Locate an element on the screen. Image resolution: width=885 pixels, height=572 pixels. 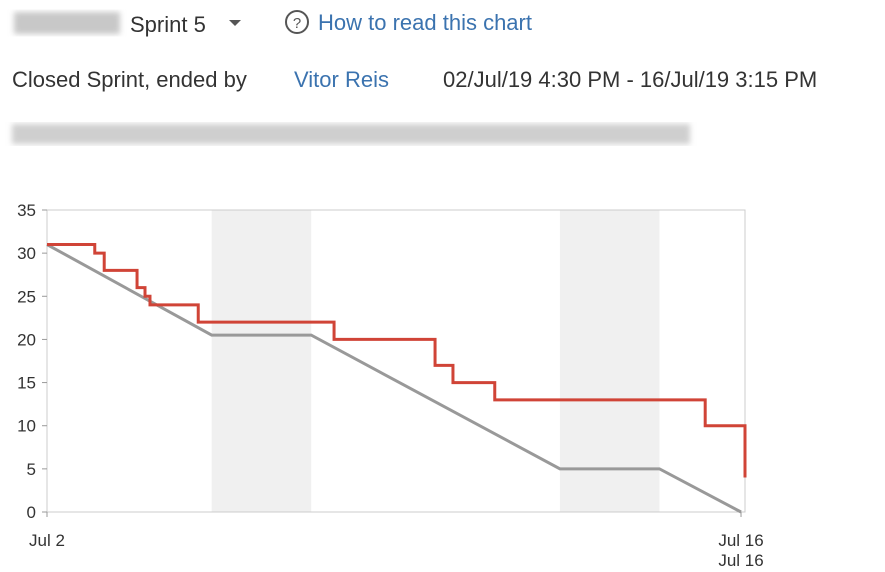
sprint-status: Closed Sprint, ended by is located at coordinates (129, 79).